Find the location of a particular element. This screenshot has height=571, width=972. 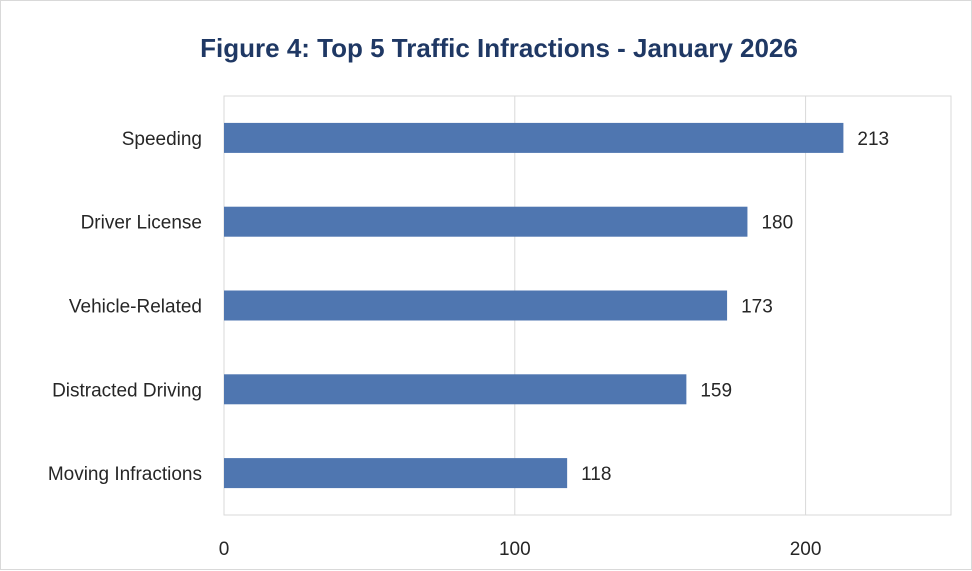

category-label: Distracted Driving is located at coordinates (127, 390).